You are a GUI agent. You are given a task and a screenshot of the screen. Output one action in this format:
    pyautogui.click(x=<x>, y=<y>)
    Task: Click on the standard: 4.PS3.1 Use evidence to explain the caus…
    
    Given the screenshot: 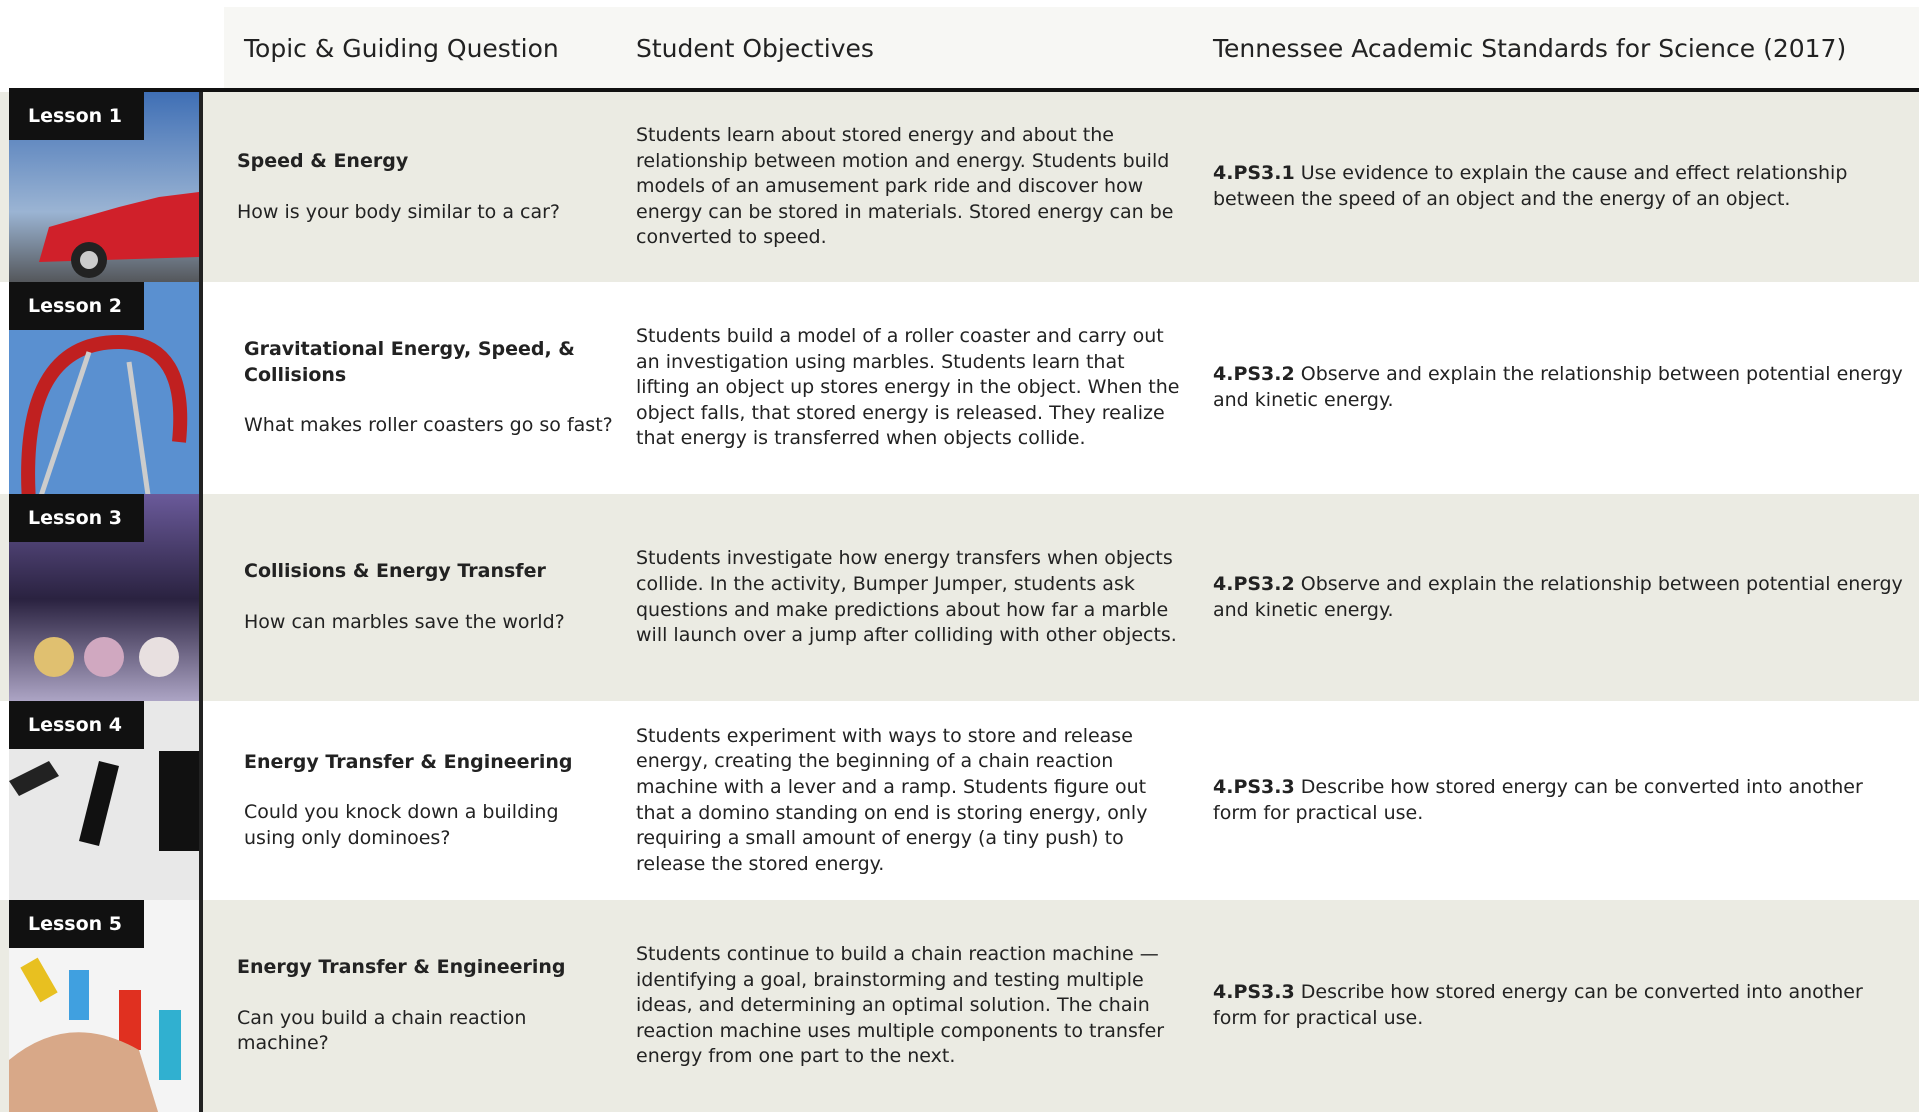 What is the action you would take?
    pyautogui.click(x=1560, y=186)
    